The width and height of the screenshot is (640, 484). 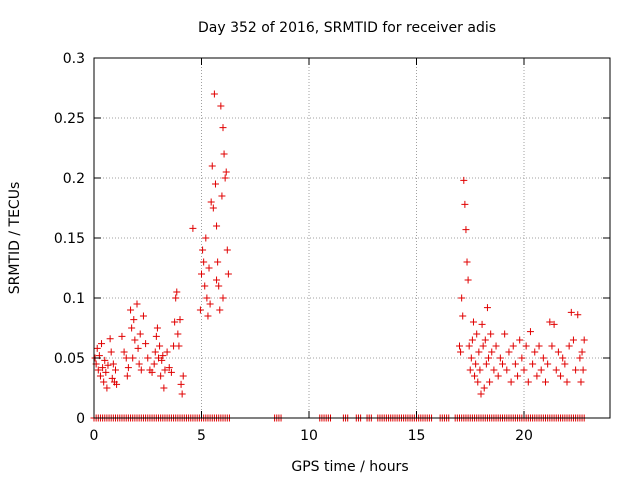 I want to click on x-tick-label: 0, so click(x=94, y=436).